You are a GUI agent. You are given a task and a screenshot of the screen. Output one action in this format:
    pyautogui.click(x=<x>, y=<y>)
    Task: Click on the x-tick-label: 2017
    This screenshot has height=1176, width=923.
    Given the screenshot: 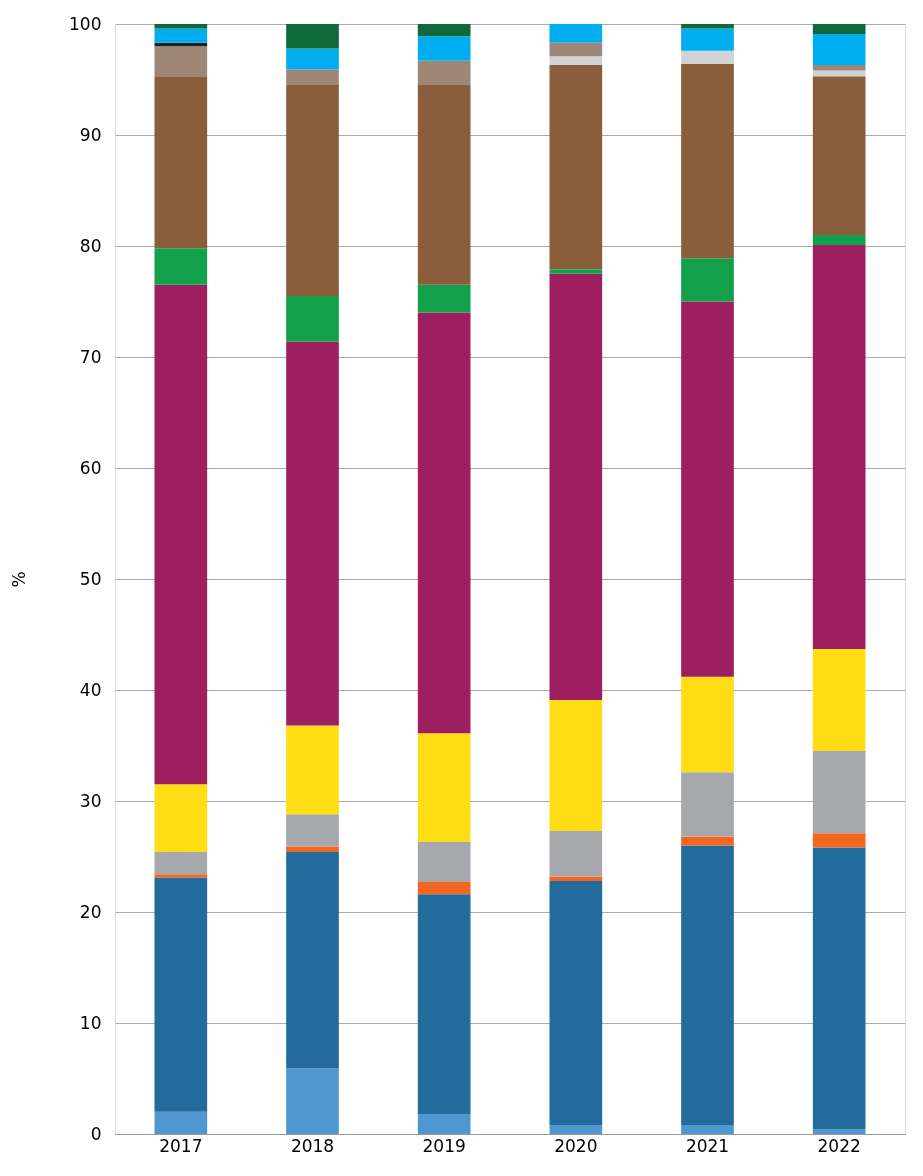 What is the action you would take?
    pyautogui.click(x=181, y=1145)
    